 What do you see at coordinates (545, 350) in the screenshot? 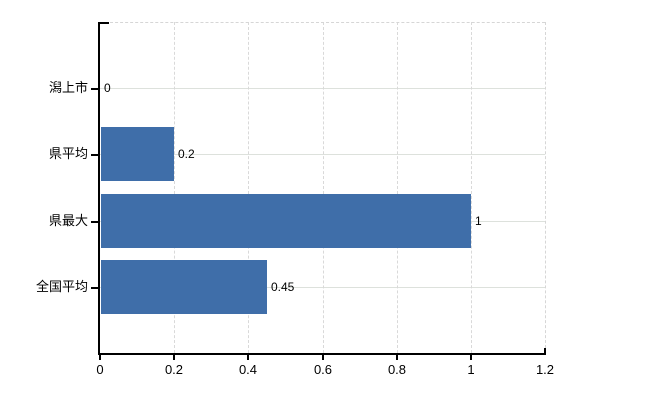
I see `x-axis-end-cap` at bounding box center [545, 350].